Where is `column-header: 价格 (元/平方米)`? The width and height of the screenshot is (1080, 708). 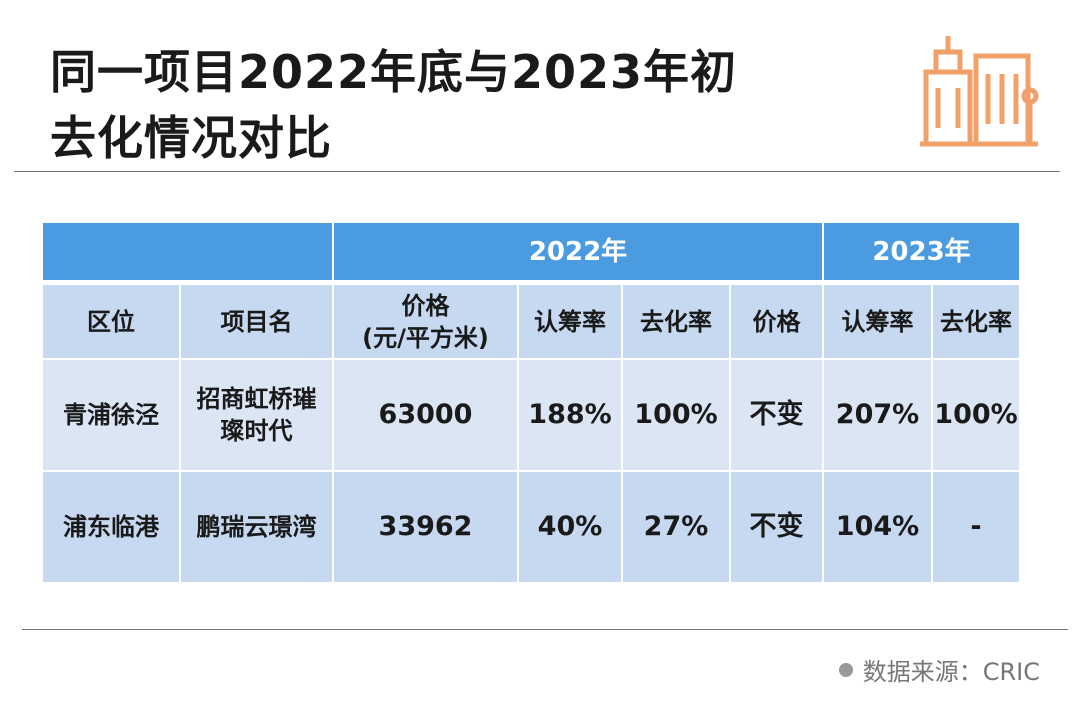
column-header: 价格 (元/平方米) is located at coordinates (425, 321).